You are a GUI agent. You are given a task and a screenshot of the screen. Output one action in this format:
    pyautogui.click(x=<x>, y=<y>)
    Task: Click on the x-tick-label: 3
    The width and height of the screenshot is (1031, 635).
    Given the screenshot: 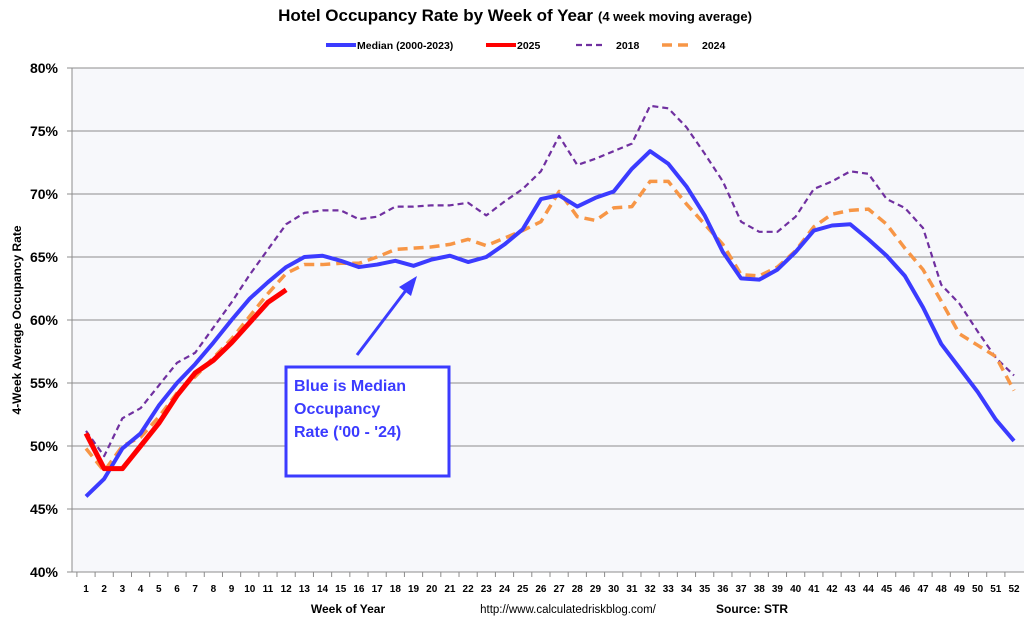 What is the action you would take?
    pyautogui.click(x=123, y=589)
    